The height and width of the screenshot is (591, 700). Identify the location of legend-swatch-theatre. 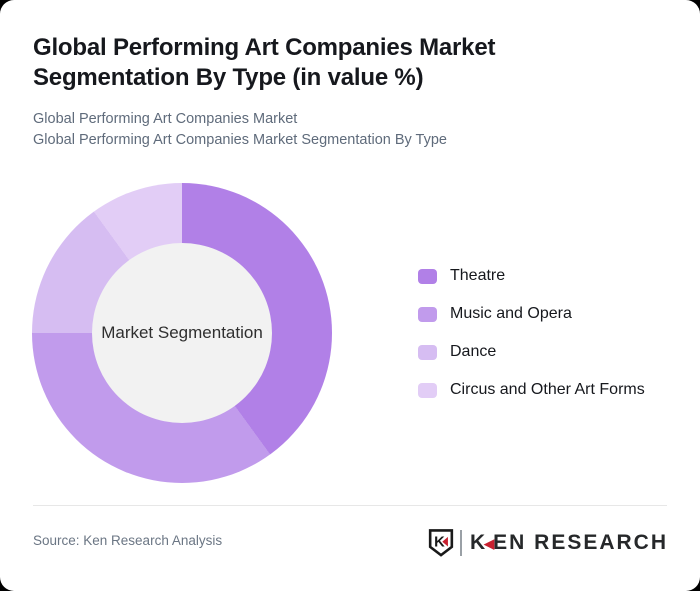
(427, 276).